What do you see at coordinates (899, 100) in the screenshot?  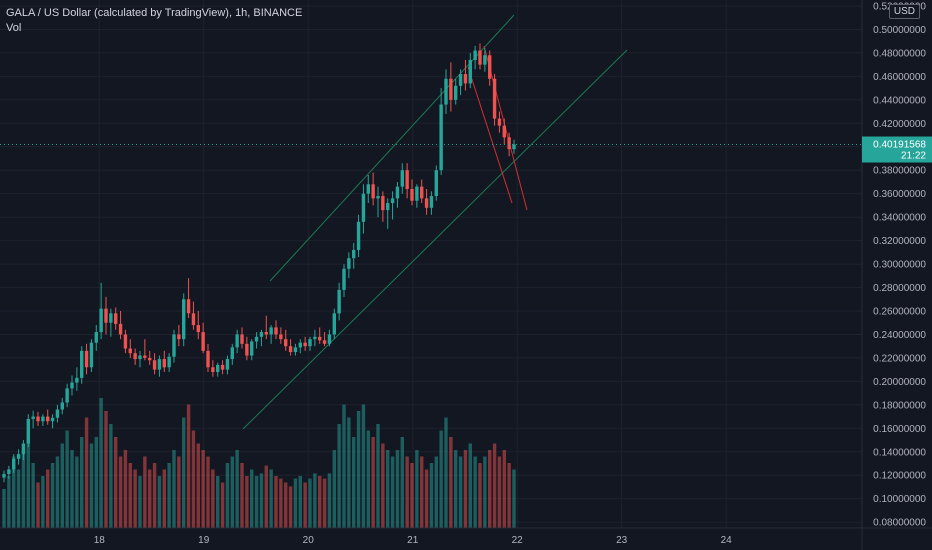 I see `price-tick-label: 0.44000000` at bounding box center [899, 100].